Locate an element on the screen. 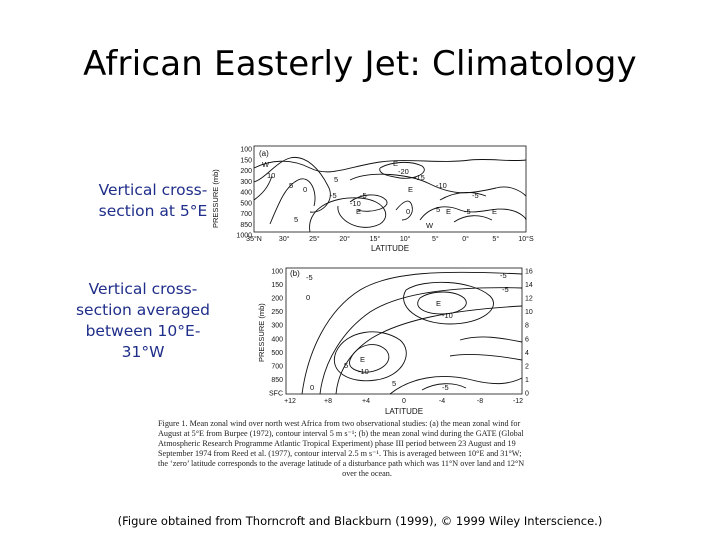  panel-b-right-y-tick-label: 6 is located at coordinates (527, 339).